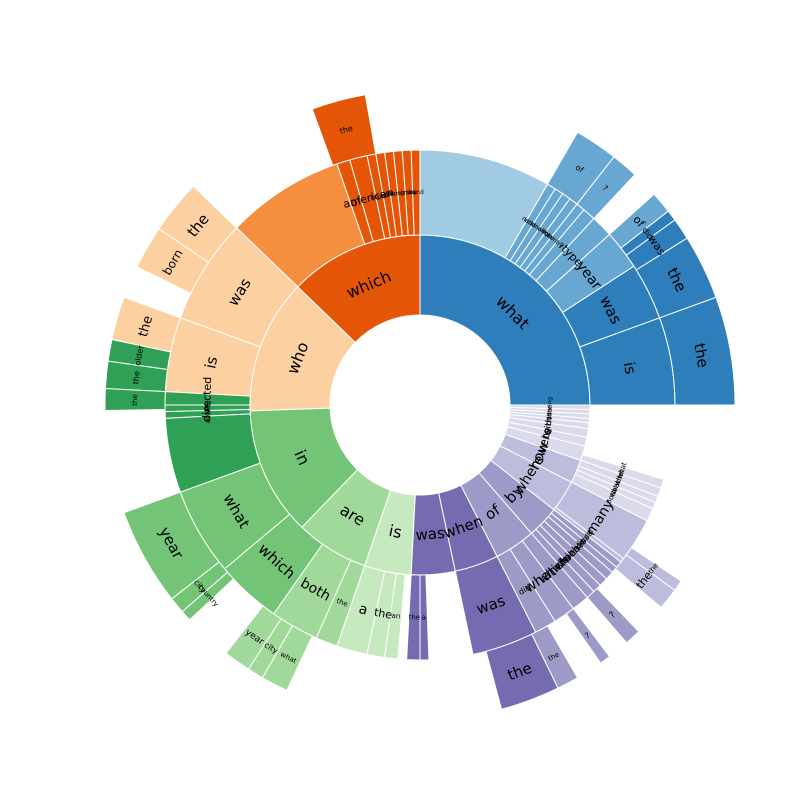 This screenshot has height=800, width=800. I want to click on ring2-label-24: wrote, so click(207, 413).